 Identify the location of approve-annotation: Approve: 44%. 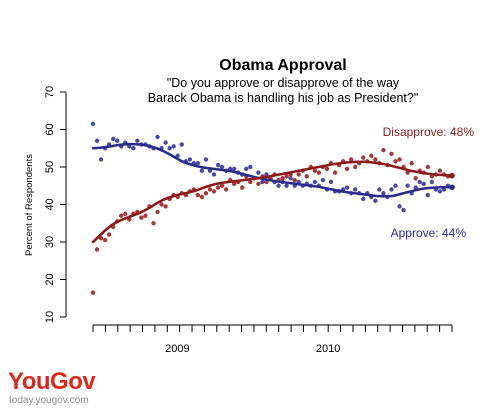
(429, 233).